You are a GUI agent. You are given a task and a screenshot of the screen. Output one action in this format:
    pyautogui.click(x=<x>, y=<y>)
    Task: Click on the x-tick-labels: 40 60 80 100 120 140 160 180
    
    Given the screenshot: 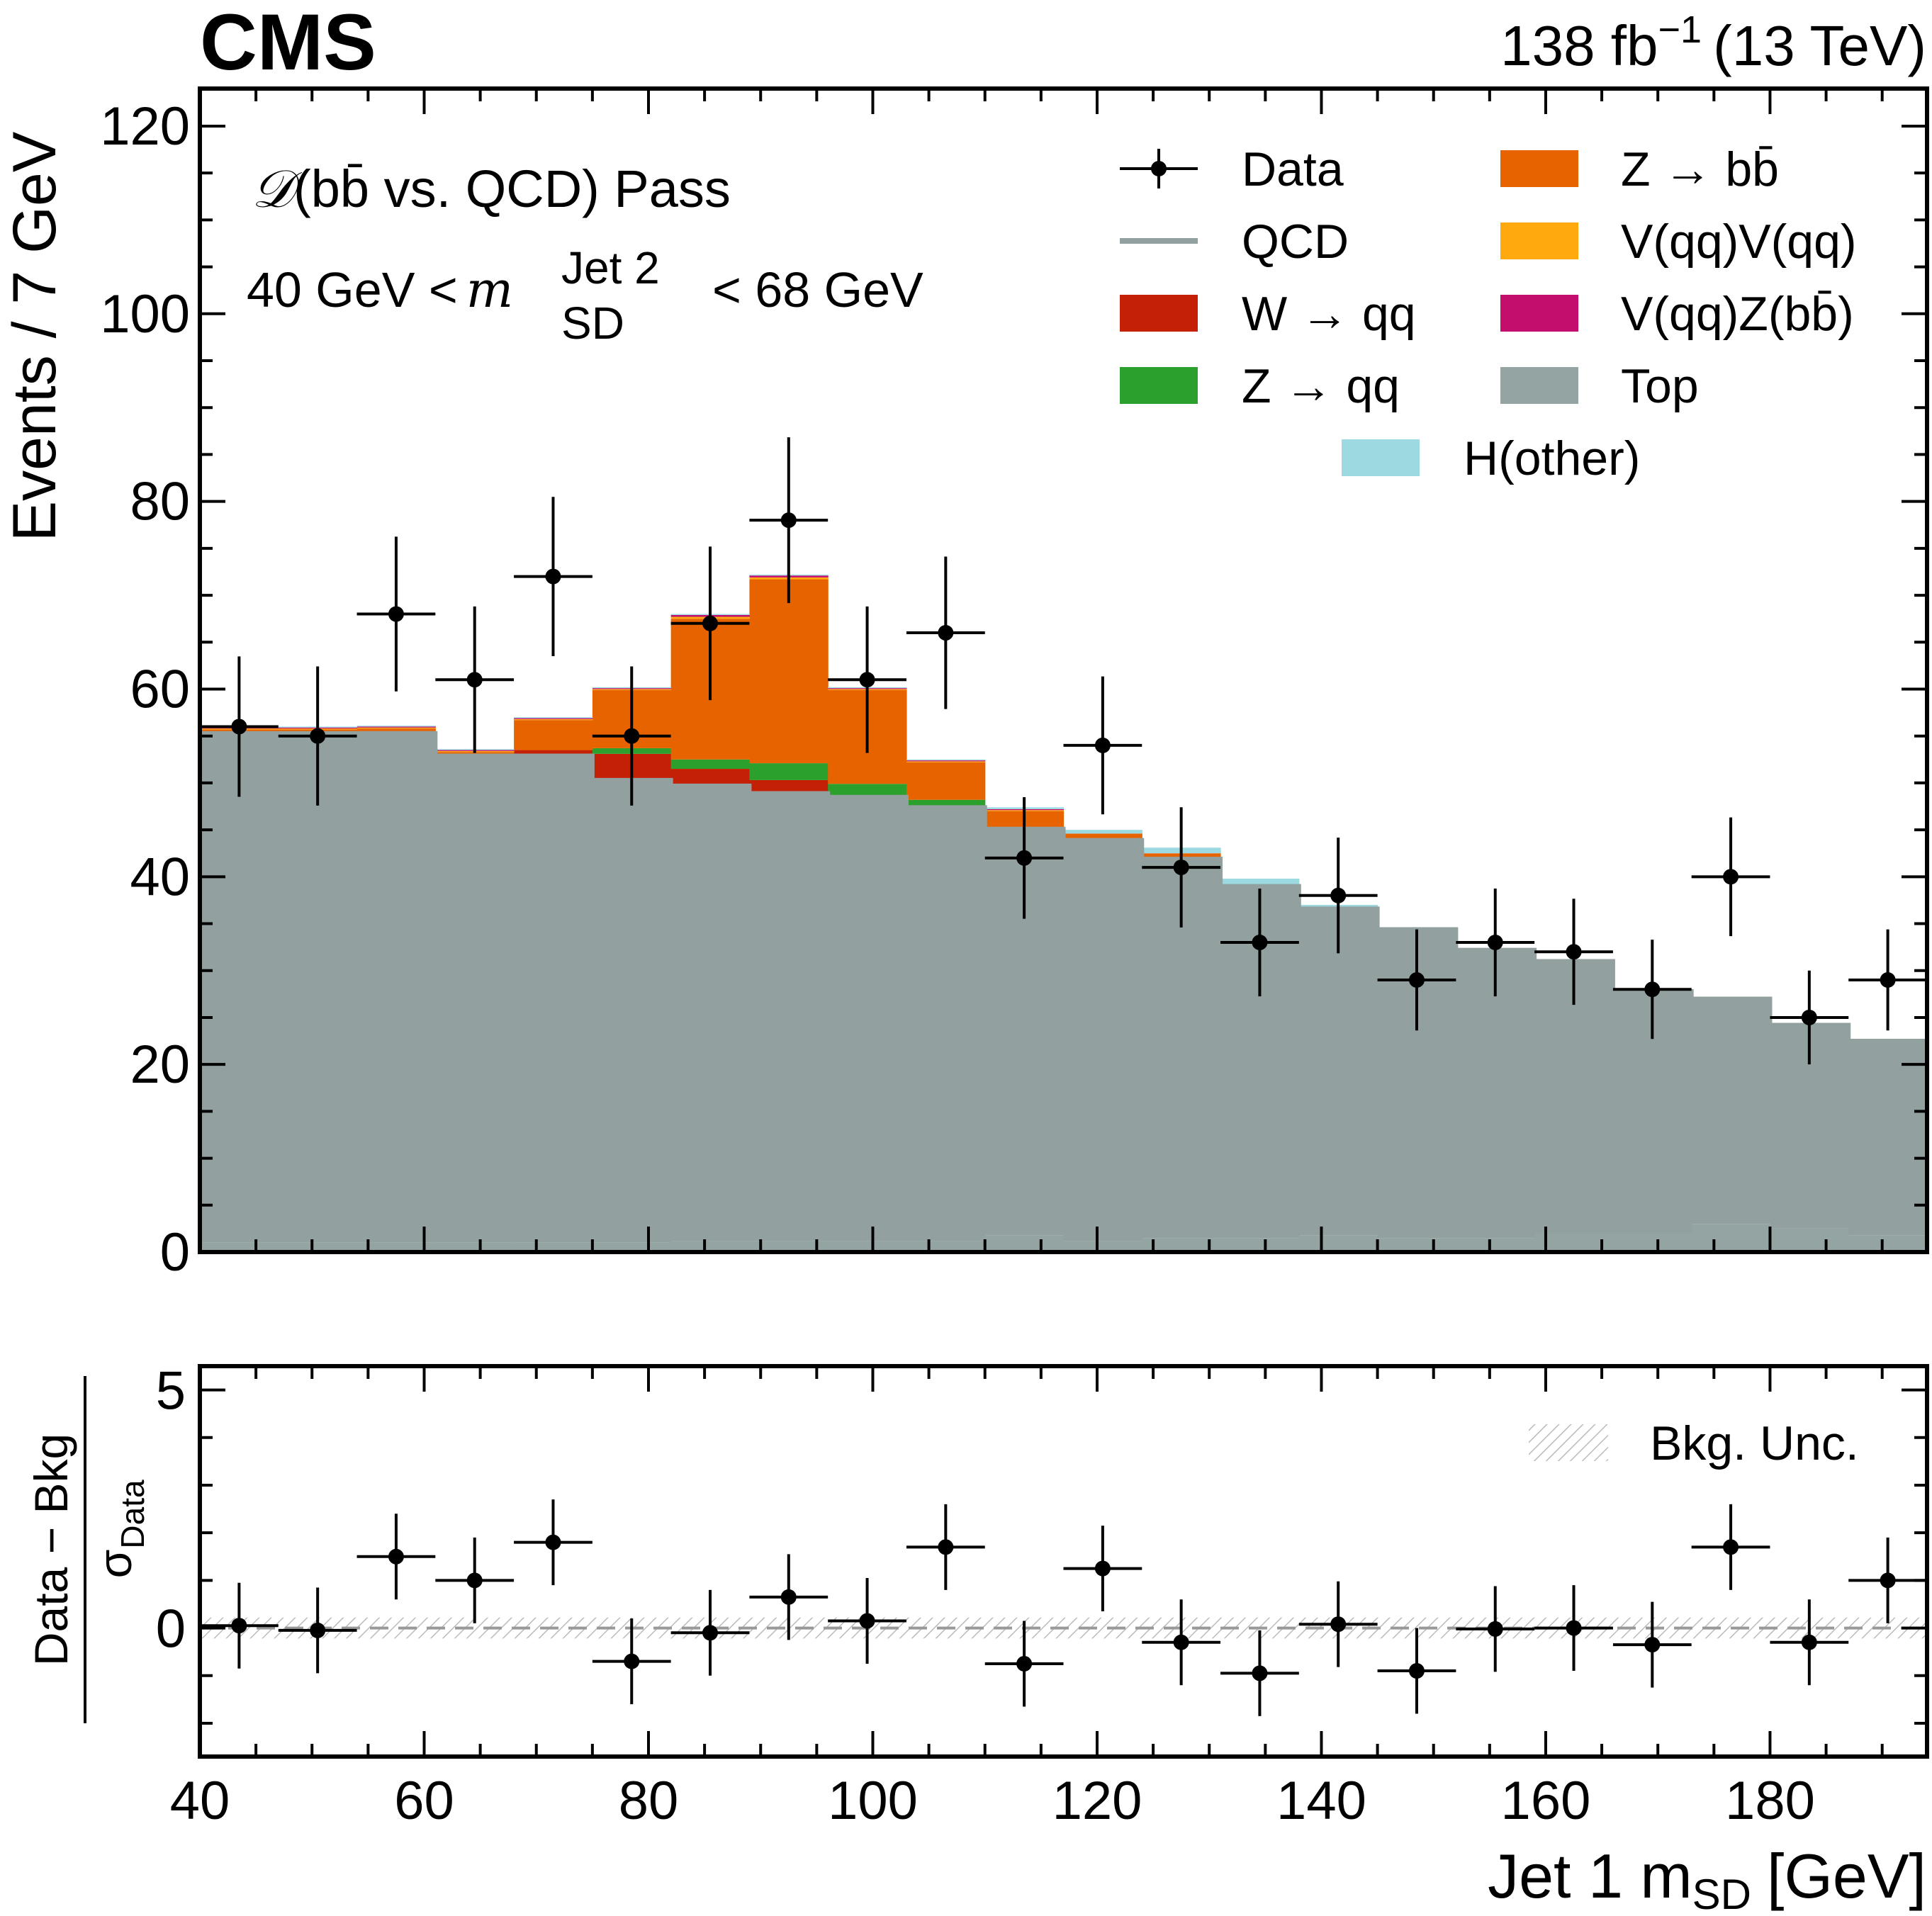 What is the action you would take?
    pyautogui.click(x=992, y=1801)
    